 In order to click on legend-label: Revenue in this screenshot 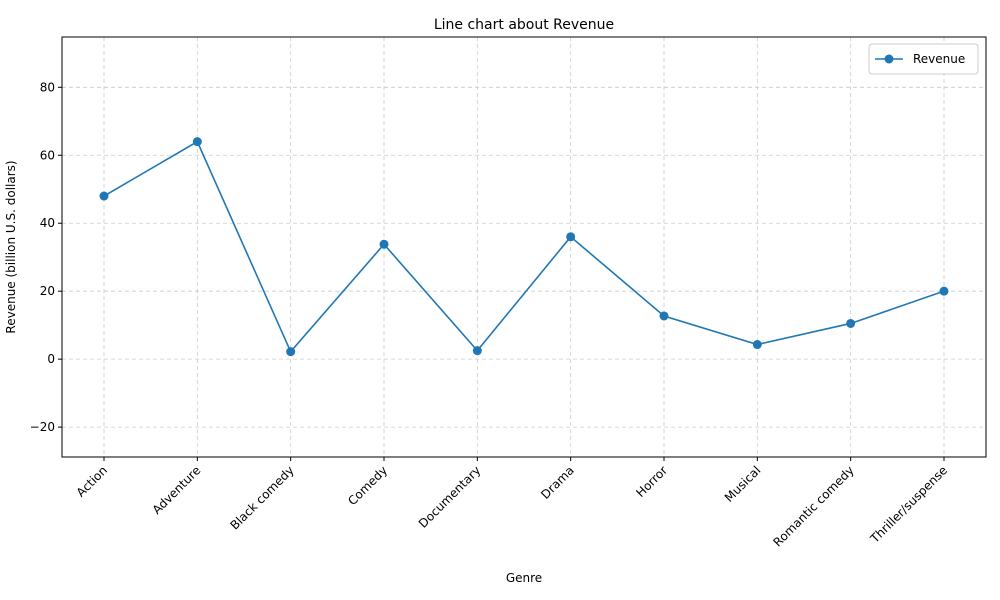, I will do `click(939, 59)`.